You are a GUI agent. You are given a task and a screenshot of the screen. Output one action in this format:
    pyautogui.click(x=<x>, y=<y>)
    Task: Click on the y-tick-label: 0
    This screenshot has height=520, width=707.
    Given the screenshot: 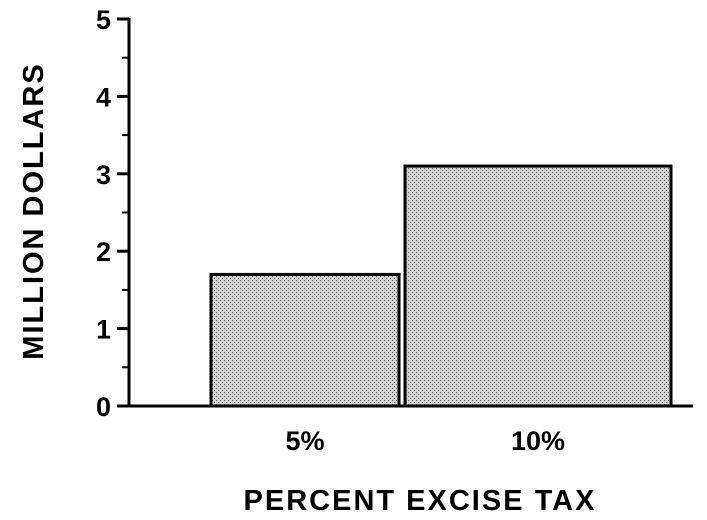 What is the action you would take?
    pyautogui.click(x=103, y=407)
    